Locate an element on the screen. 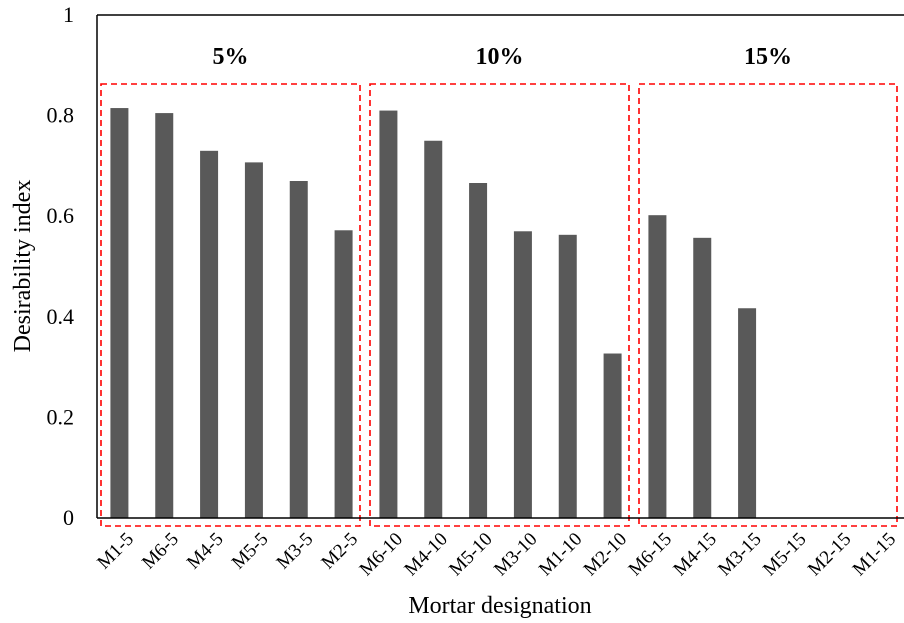  x-tick-label: M4-5 is located at coordinates (205, 551).